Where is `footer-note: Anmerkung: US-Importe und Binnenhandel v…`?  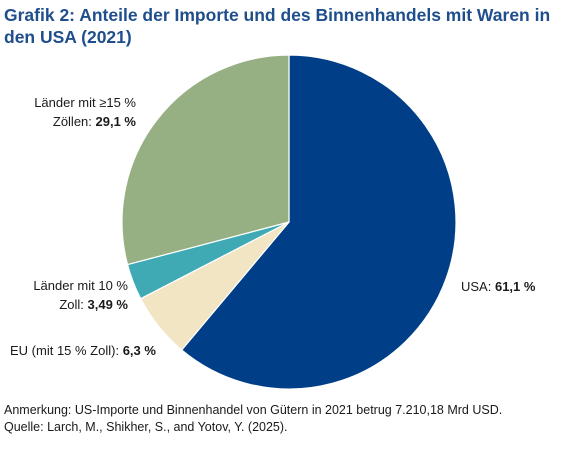 footer-note: Anmerkung: US-Importe und Binnenhandel v… is located at coordinates (253, 410).